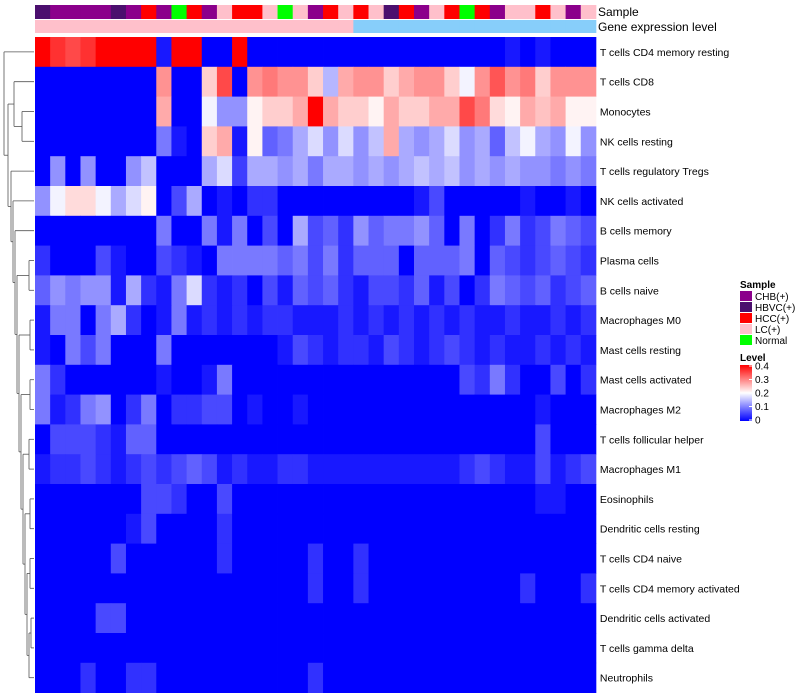  I want to click on sample-legend-label: CHB(+), so click(772, 297).